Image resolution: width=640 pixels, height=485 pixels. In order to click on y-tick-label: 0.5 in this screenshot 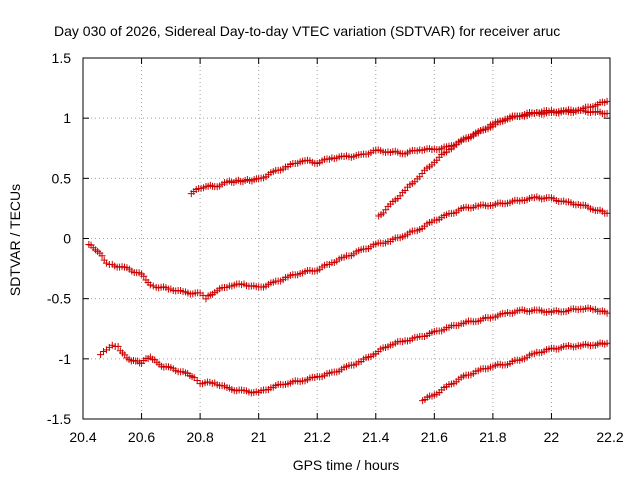, I will do `click(62, 178)`.